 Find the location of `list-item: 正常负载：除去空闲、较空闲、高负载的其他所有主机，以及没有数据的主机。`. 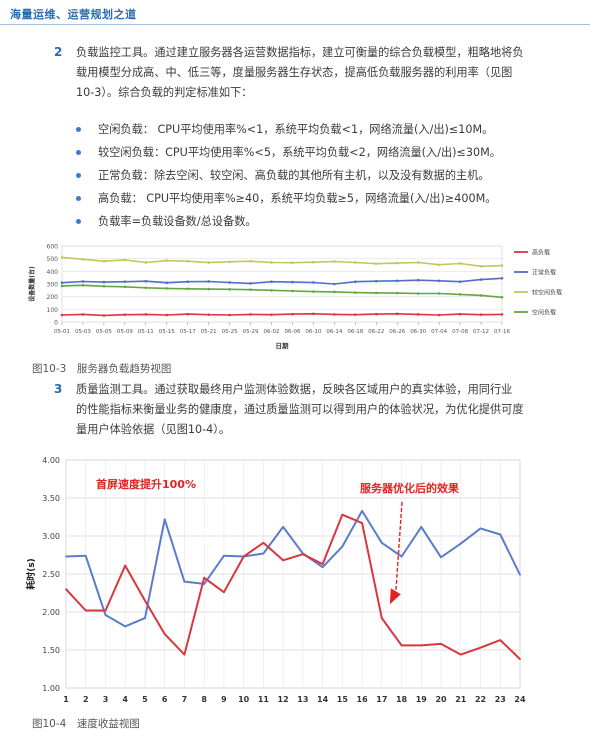

list-item: 正常负载：除去空闲、较空闲、高负载的其他所有主机，以及没有数据的主机。 is located at coordinates (326, 176).